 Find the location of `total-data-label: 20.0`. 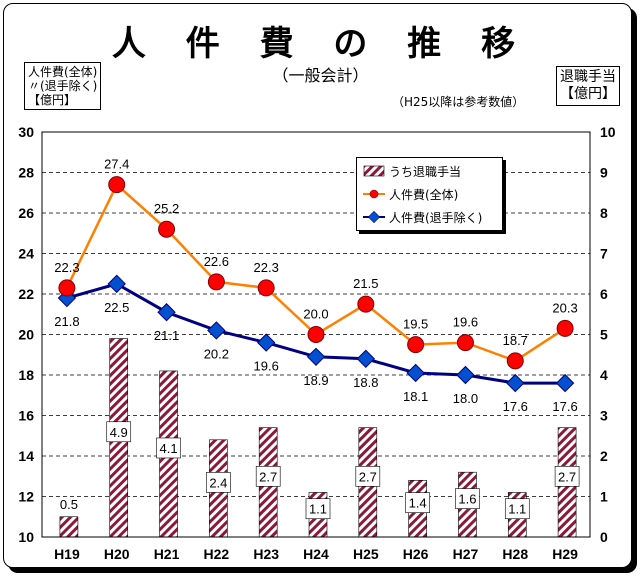

total-data-label: 20.0 is located at coordinates (315, 314).